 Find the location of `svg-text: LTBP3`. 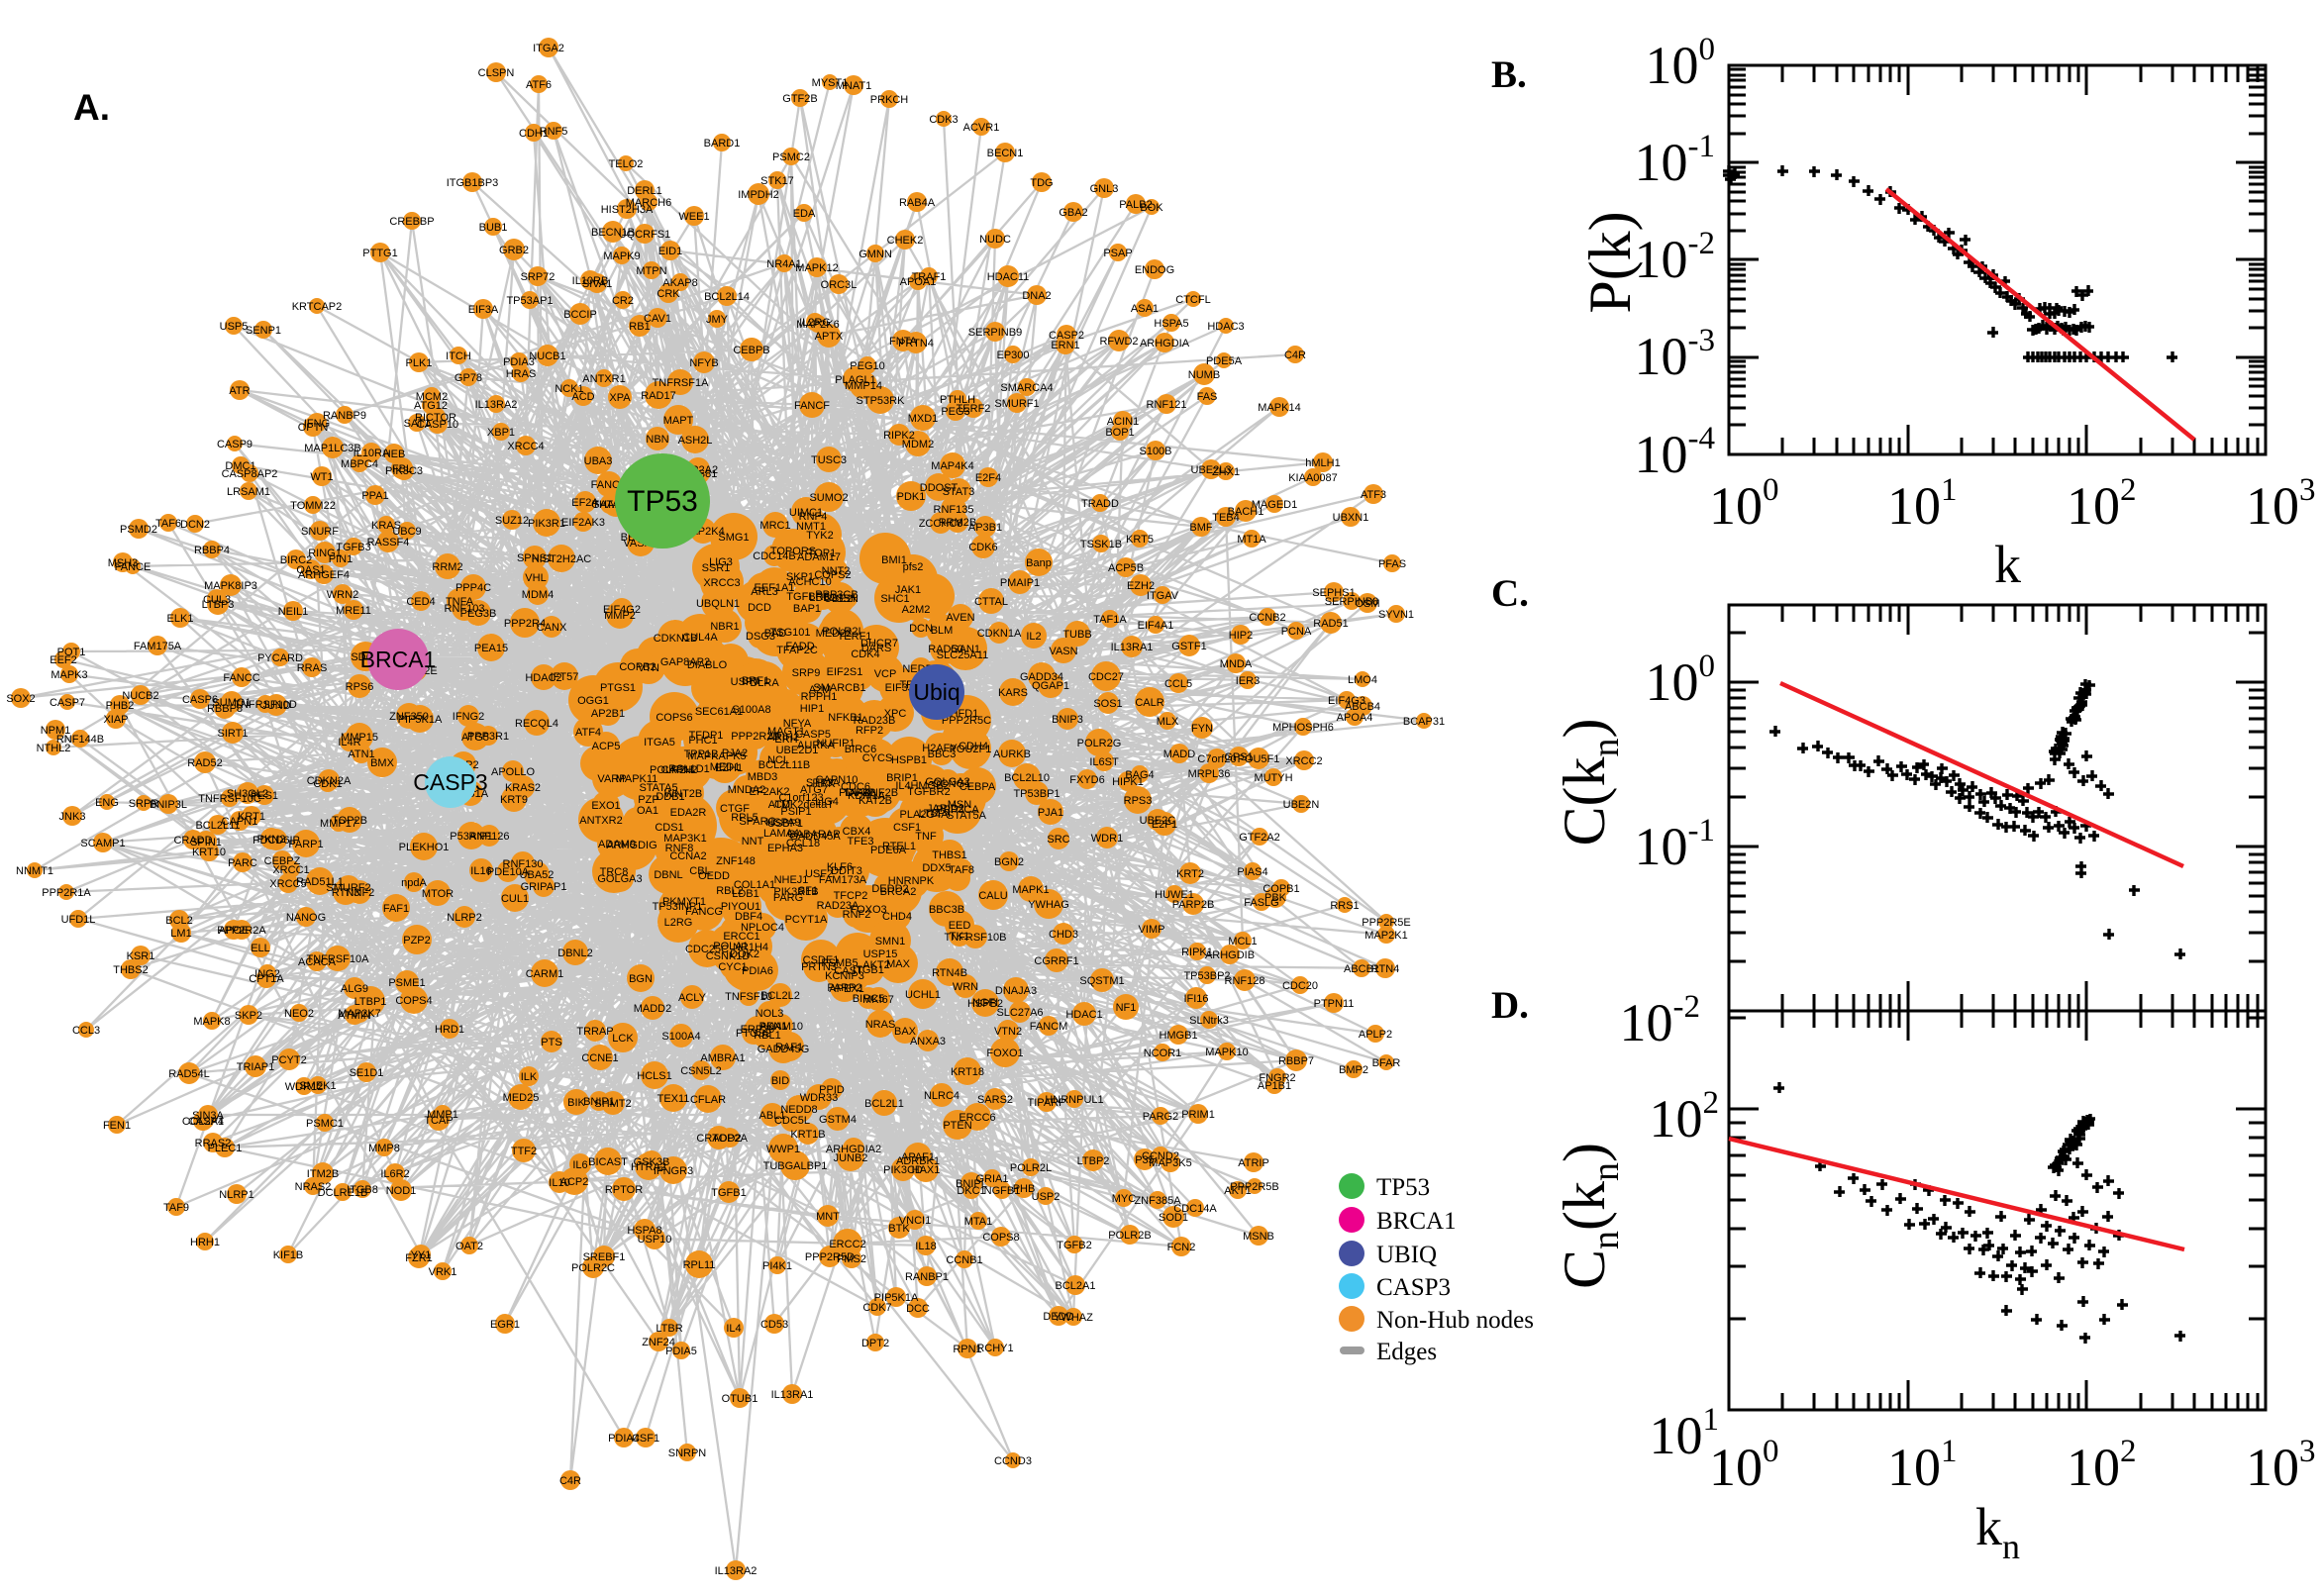

svg-text: LTBP3 is located at coordinates (218, 605).